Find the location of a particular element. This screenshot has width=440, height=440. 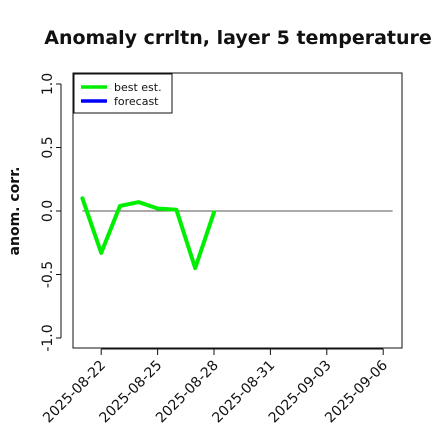

legend-label-best-est: best est. is located at coordinates (138, 87).